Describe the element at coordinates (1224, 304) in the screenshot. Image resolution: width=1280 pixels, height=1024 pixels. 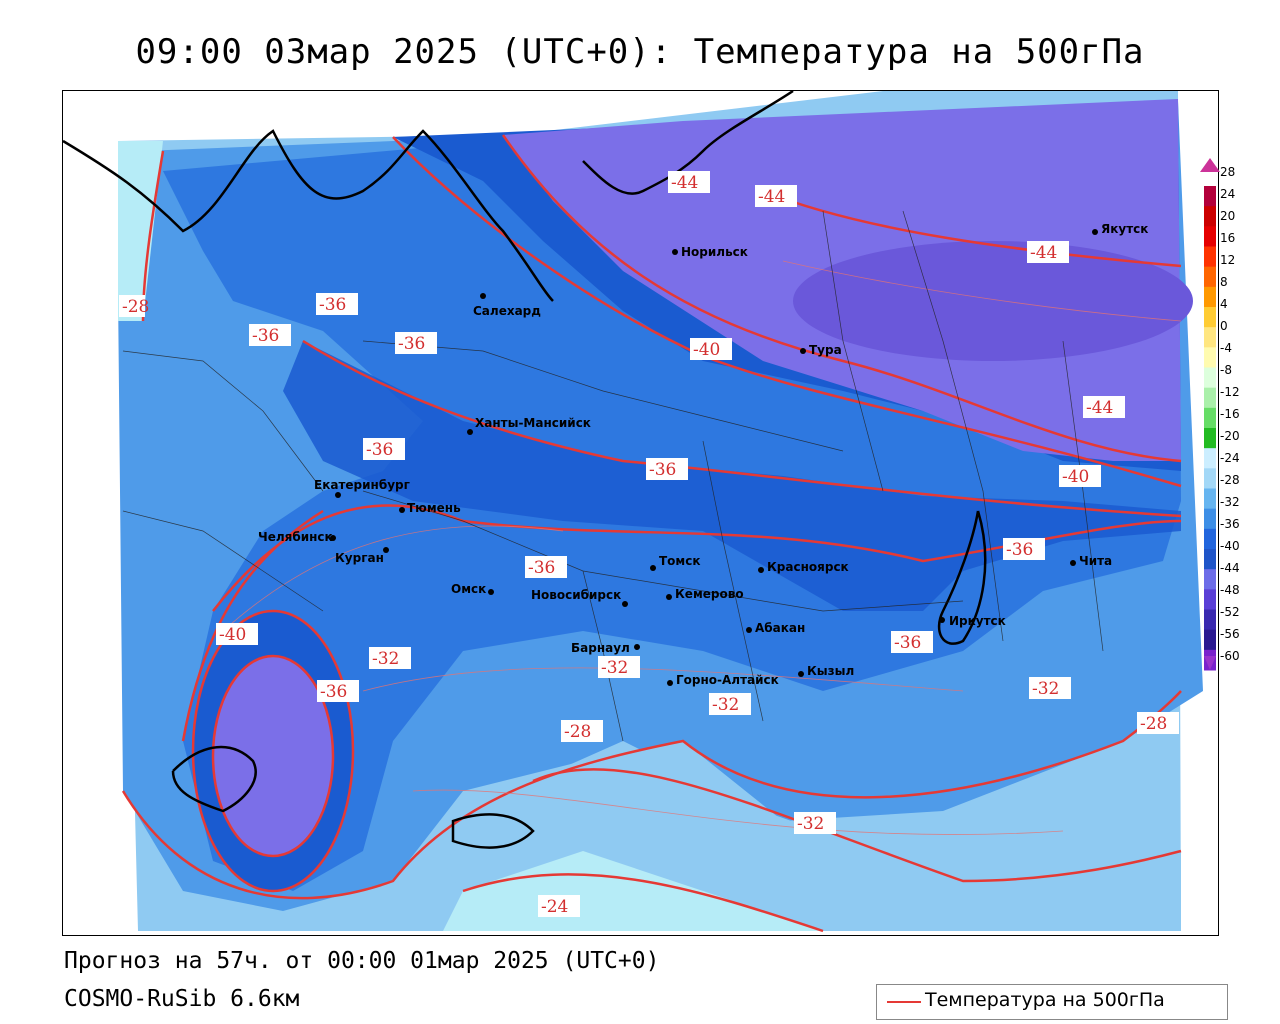
I see `colorbar-tick-label: 4` at that location.